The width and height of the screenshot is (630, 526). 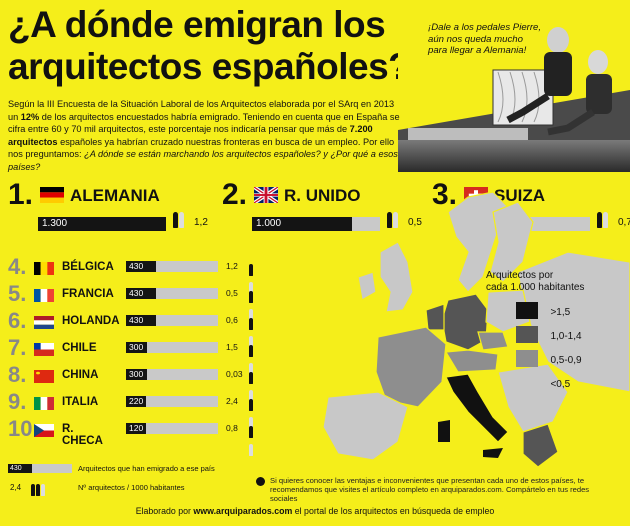 What do you see at coordinates (624, 222) in the screenshot?
I see `ratio-value: 0,7` at bounding box center [624, 222].